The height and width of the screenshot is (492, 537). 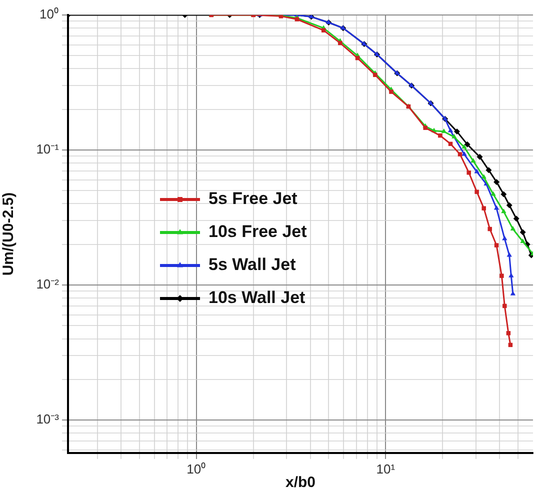 I want to click on legend-label: 5s Wall Jet, so click(x=252, y=264).